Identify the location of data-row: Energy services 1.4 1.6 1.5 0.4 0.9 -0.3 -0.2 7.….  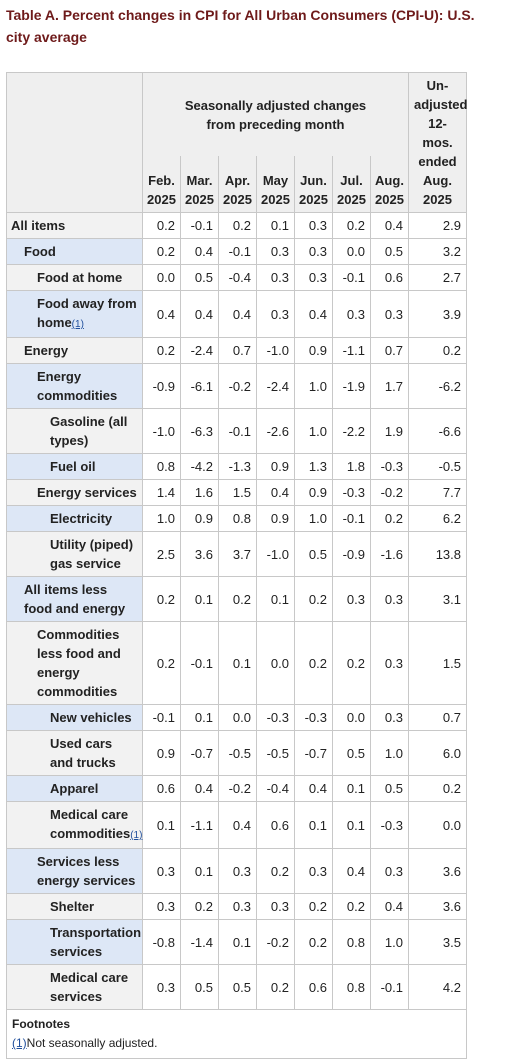
(236, 492).